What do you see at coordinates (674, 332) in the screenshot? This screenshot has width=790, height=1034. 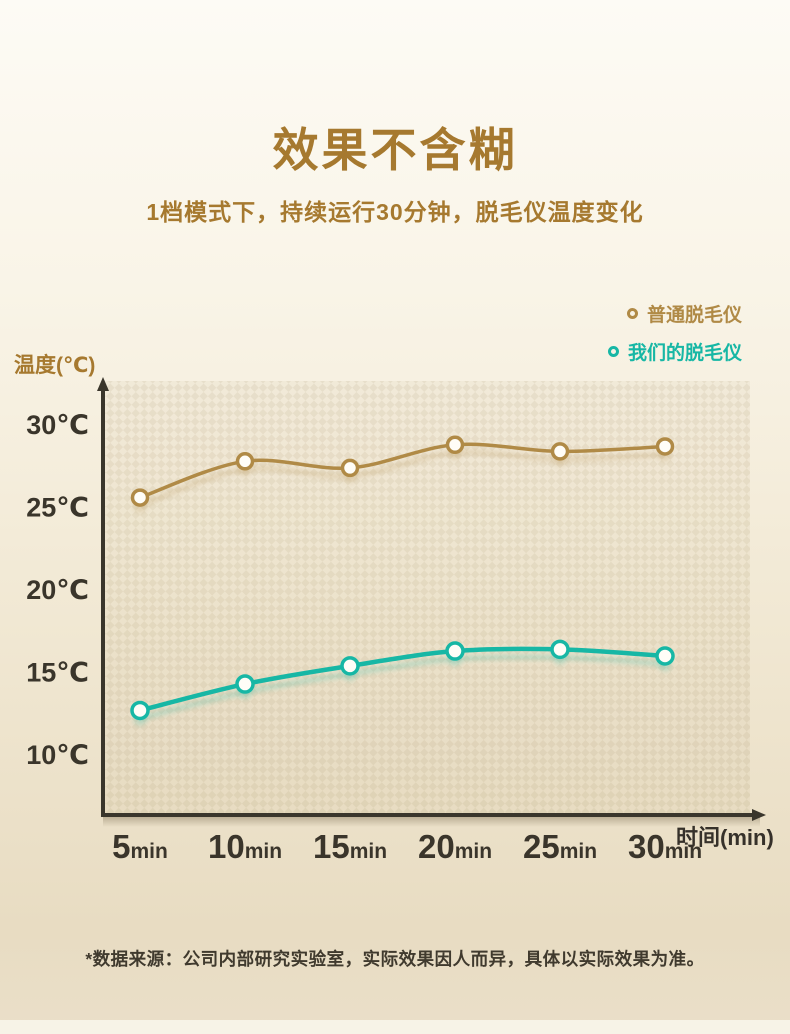 I see `chart-legend: 普通脱毛仪 我们的脱毛仪` at bounding box center [674, 332].